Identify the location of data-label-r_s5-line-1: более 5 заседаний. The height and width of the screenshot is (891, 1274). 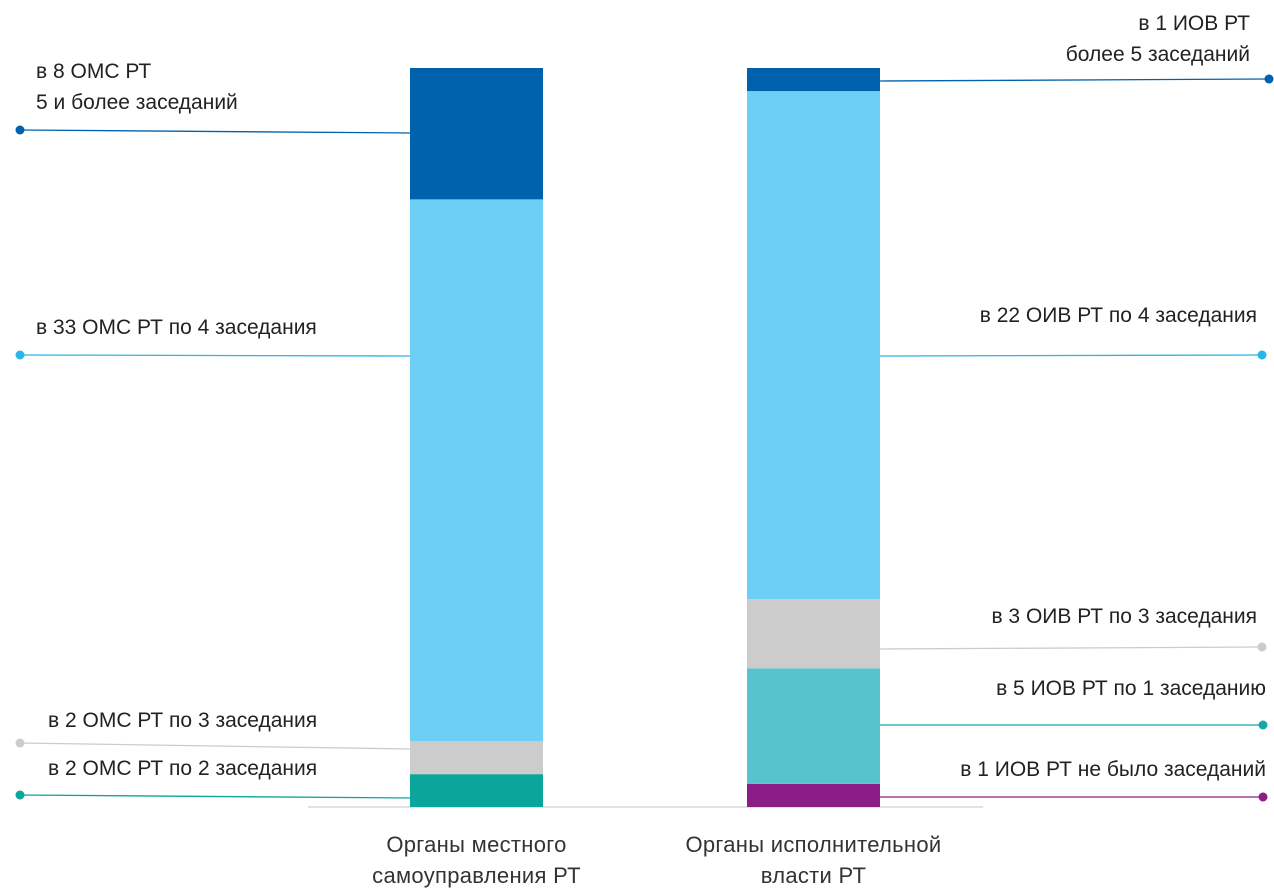
(1158, 54).